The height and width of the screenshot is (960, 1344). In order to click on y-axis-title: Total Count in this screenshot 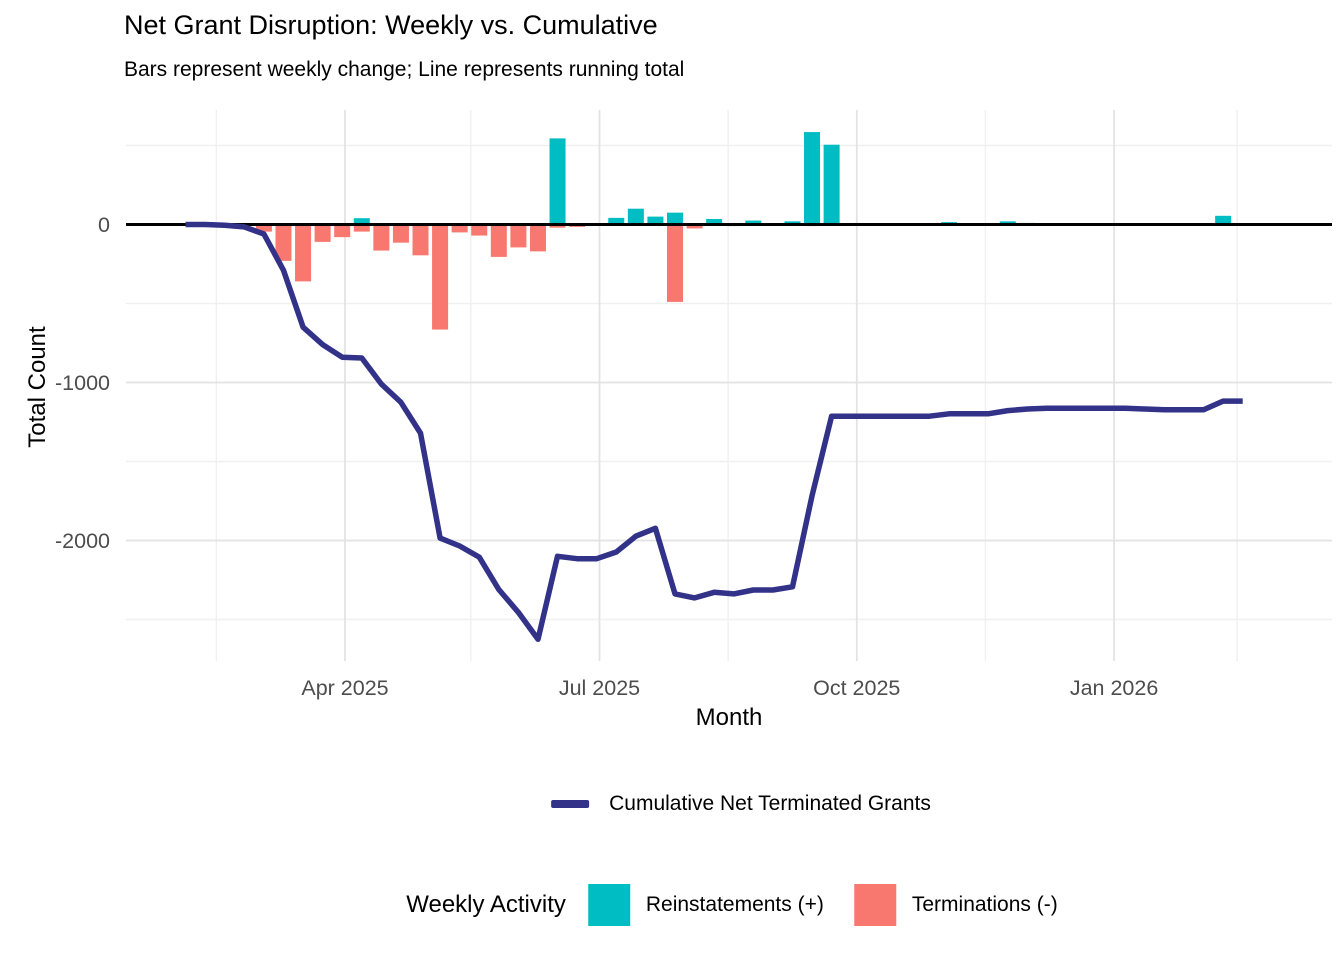, I will do `click(37, 387)`.